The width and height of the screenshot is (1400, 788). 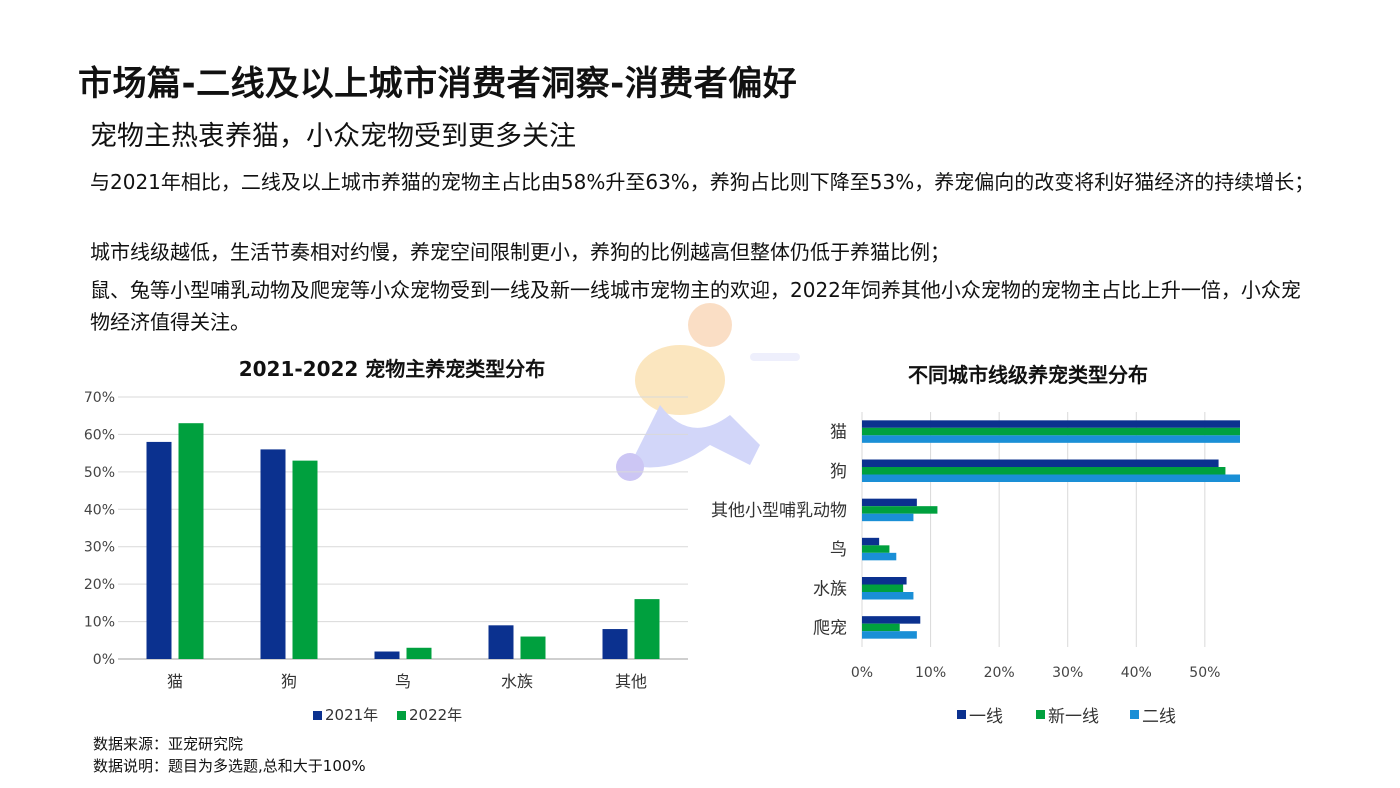 What do you see at coordinates (838, 433) in the screenshot?
I see `y-category-label: 猫` at bounding box center [838, 433].